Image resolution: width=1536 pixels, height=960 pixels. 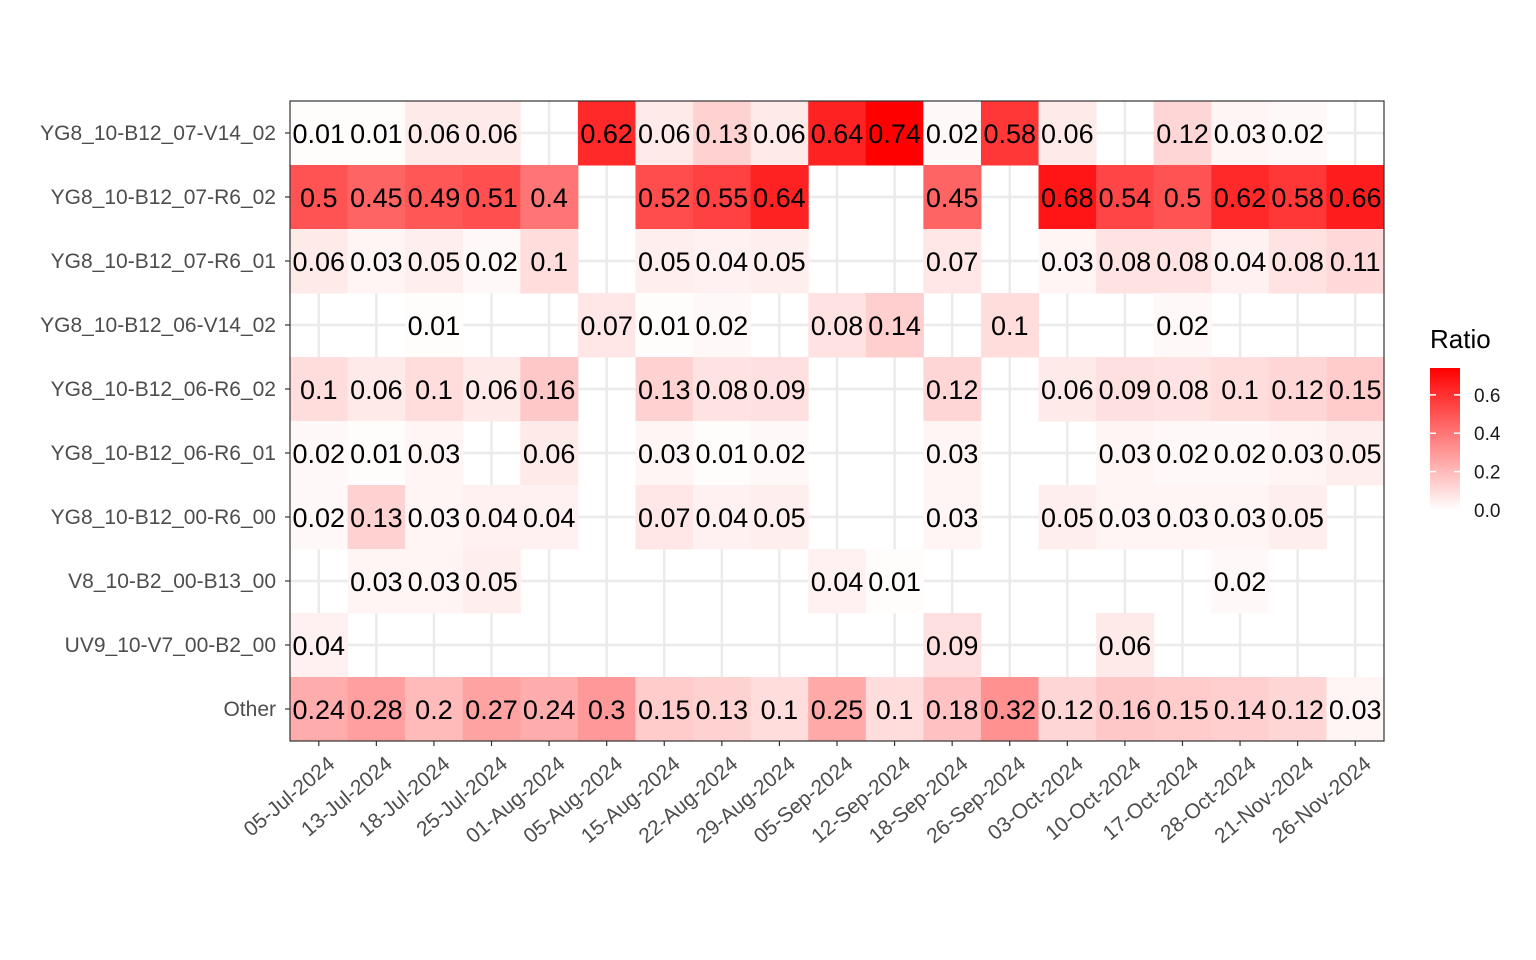 What do you see at coordinates (1355, 390) in the screenshot?
I see `cell-label: 0.15` at bounding box center [1355, 390].